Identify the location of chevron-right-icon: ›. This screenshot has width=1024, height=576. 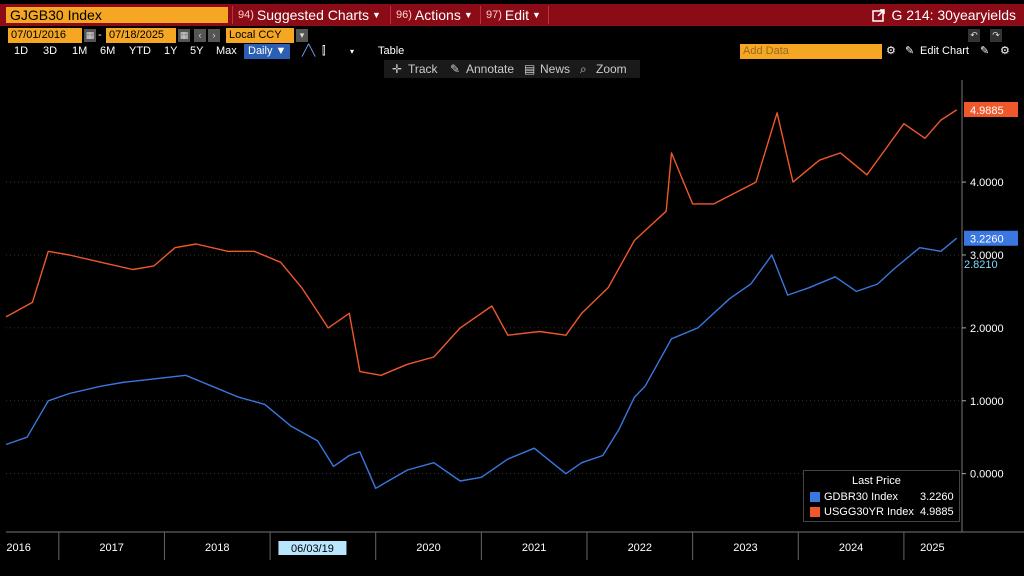
(214, 35).